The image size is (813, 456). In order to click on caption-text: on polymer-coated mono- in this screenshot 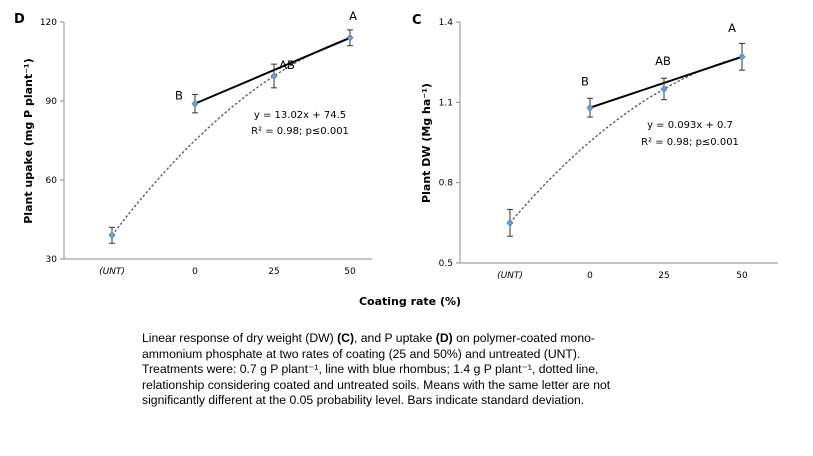, I will do `click(523, 338)`.